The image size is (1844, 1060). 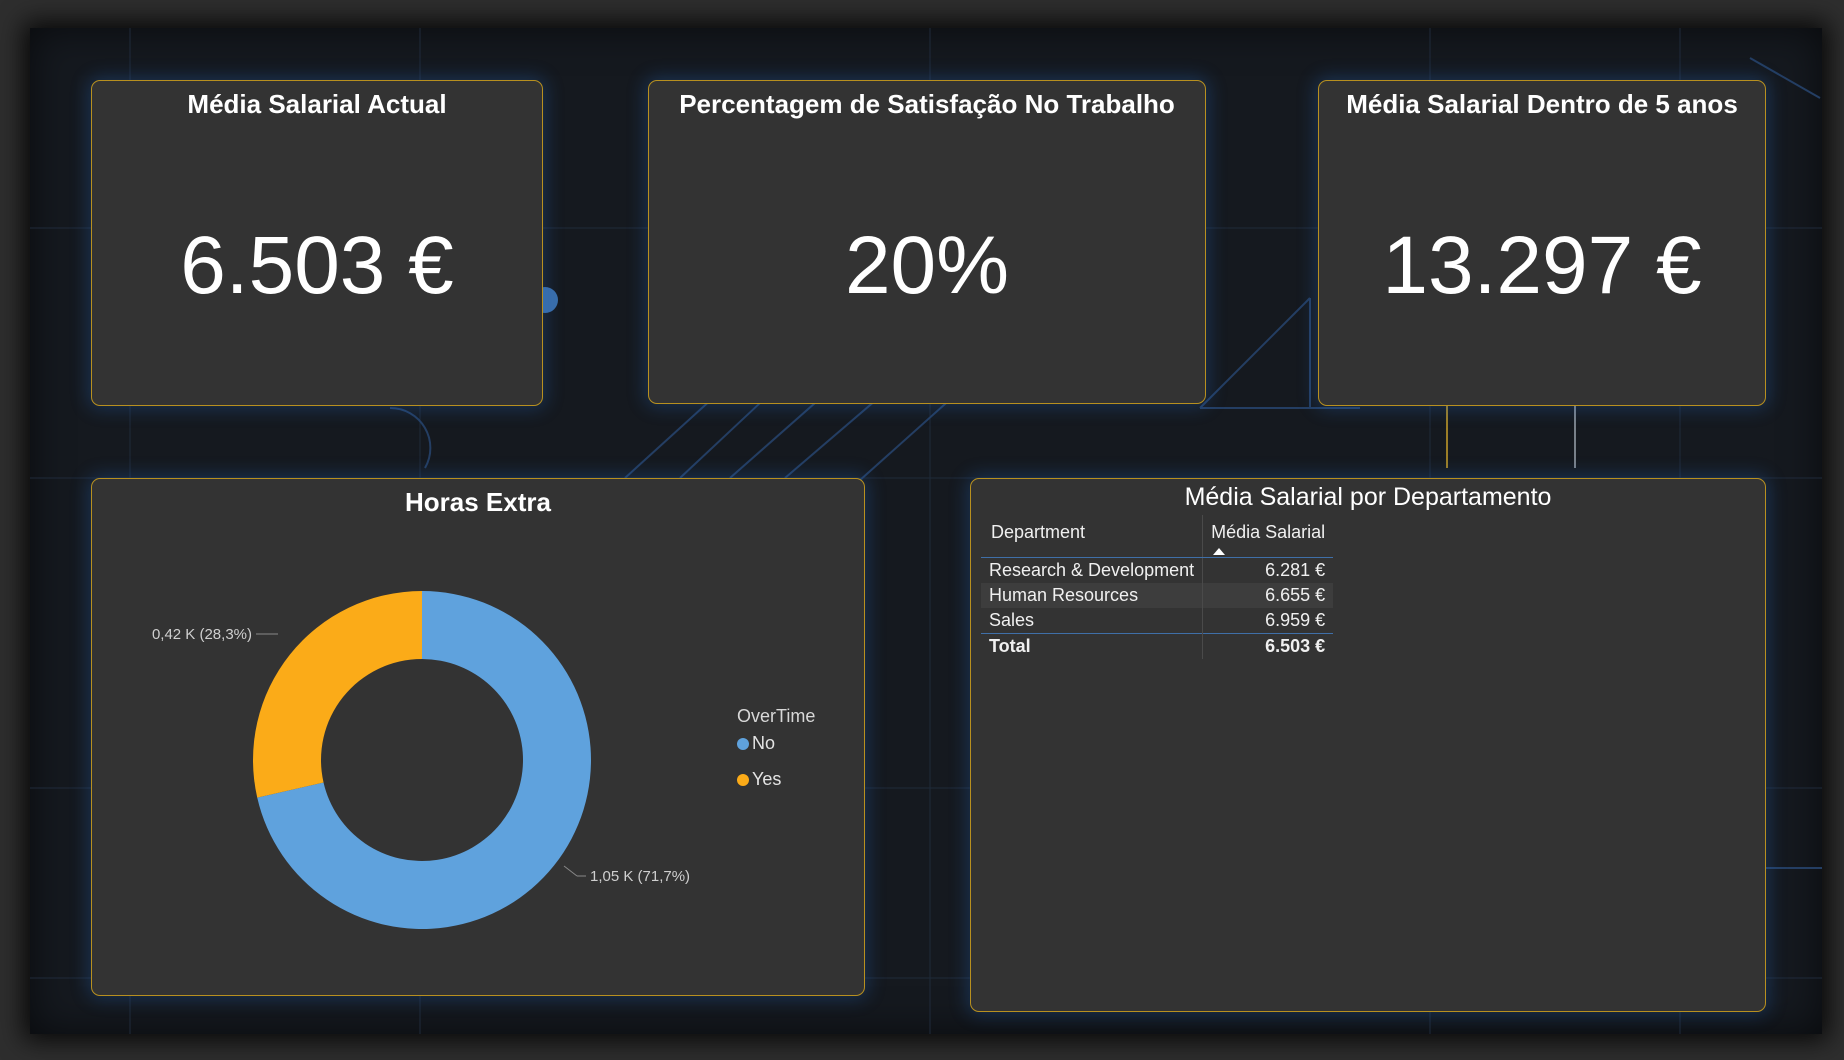 I want to click on kpi-value: 20%, so click(x=927, y=265).